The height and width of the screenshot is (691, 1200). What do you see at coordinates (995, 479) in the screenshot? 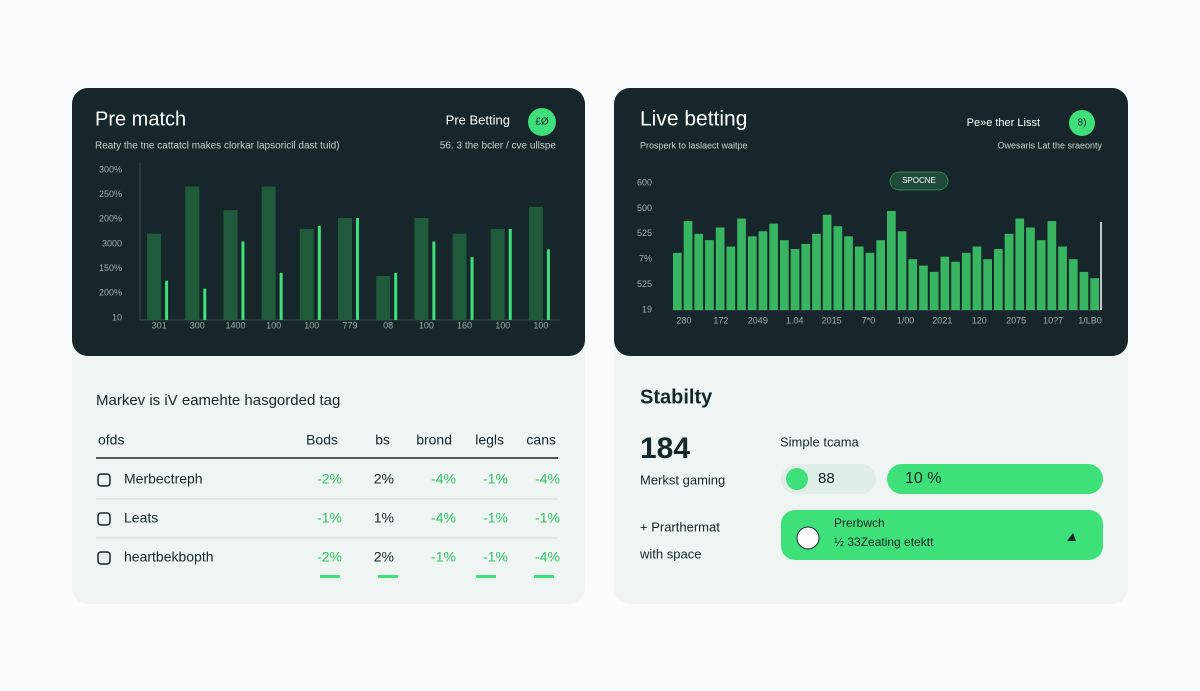
I see `progress` at bounding box center [995, 479].